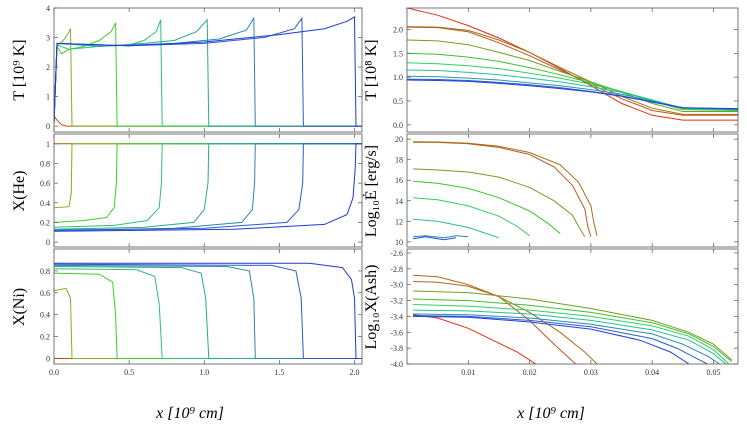 The width and height of the screenshot is (747, 428). What do you see at coordinates (48, 359) in the screenshot?
I see `left_Ni-ytick-label: 0` at bounding box center [48, 359].